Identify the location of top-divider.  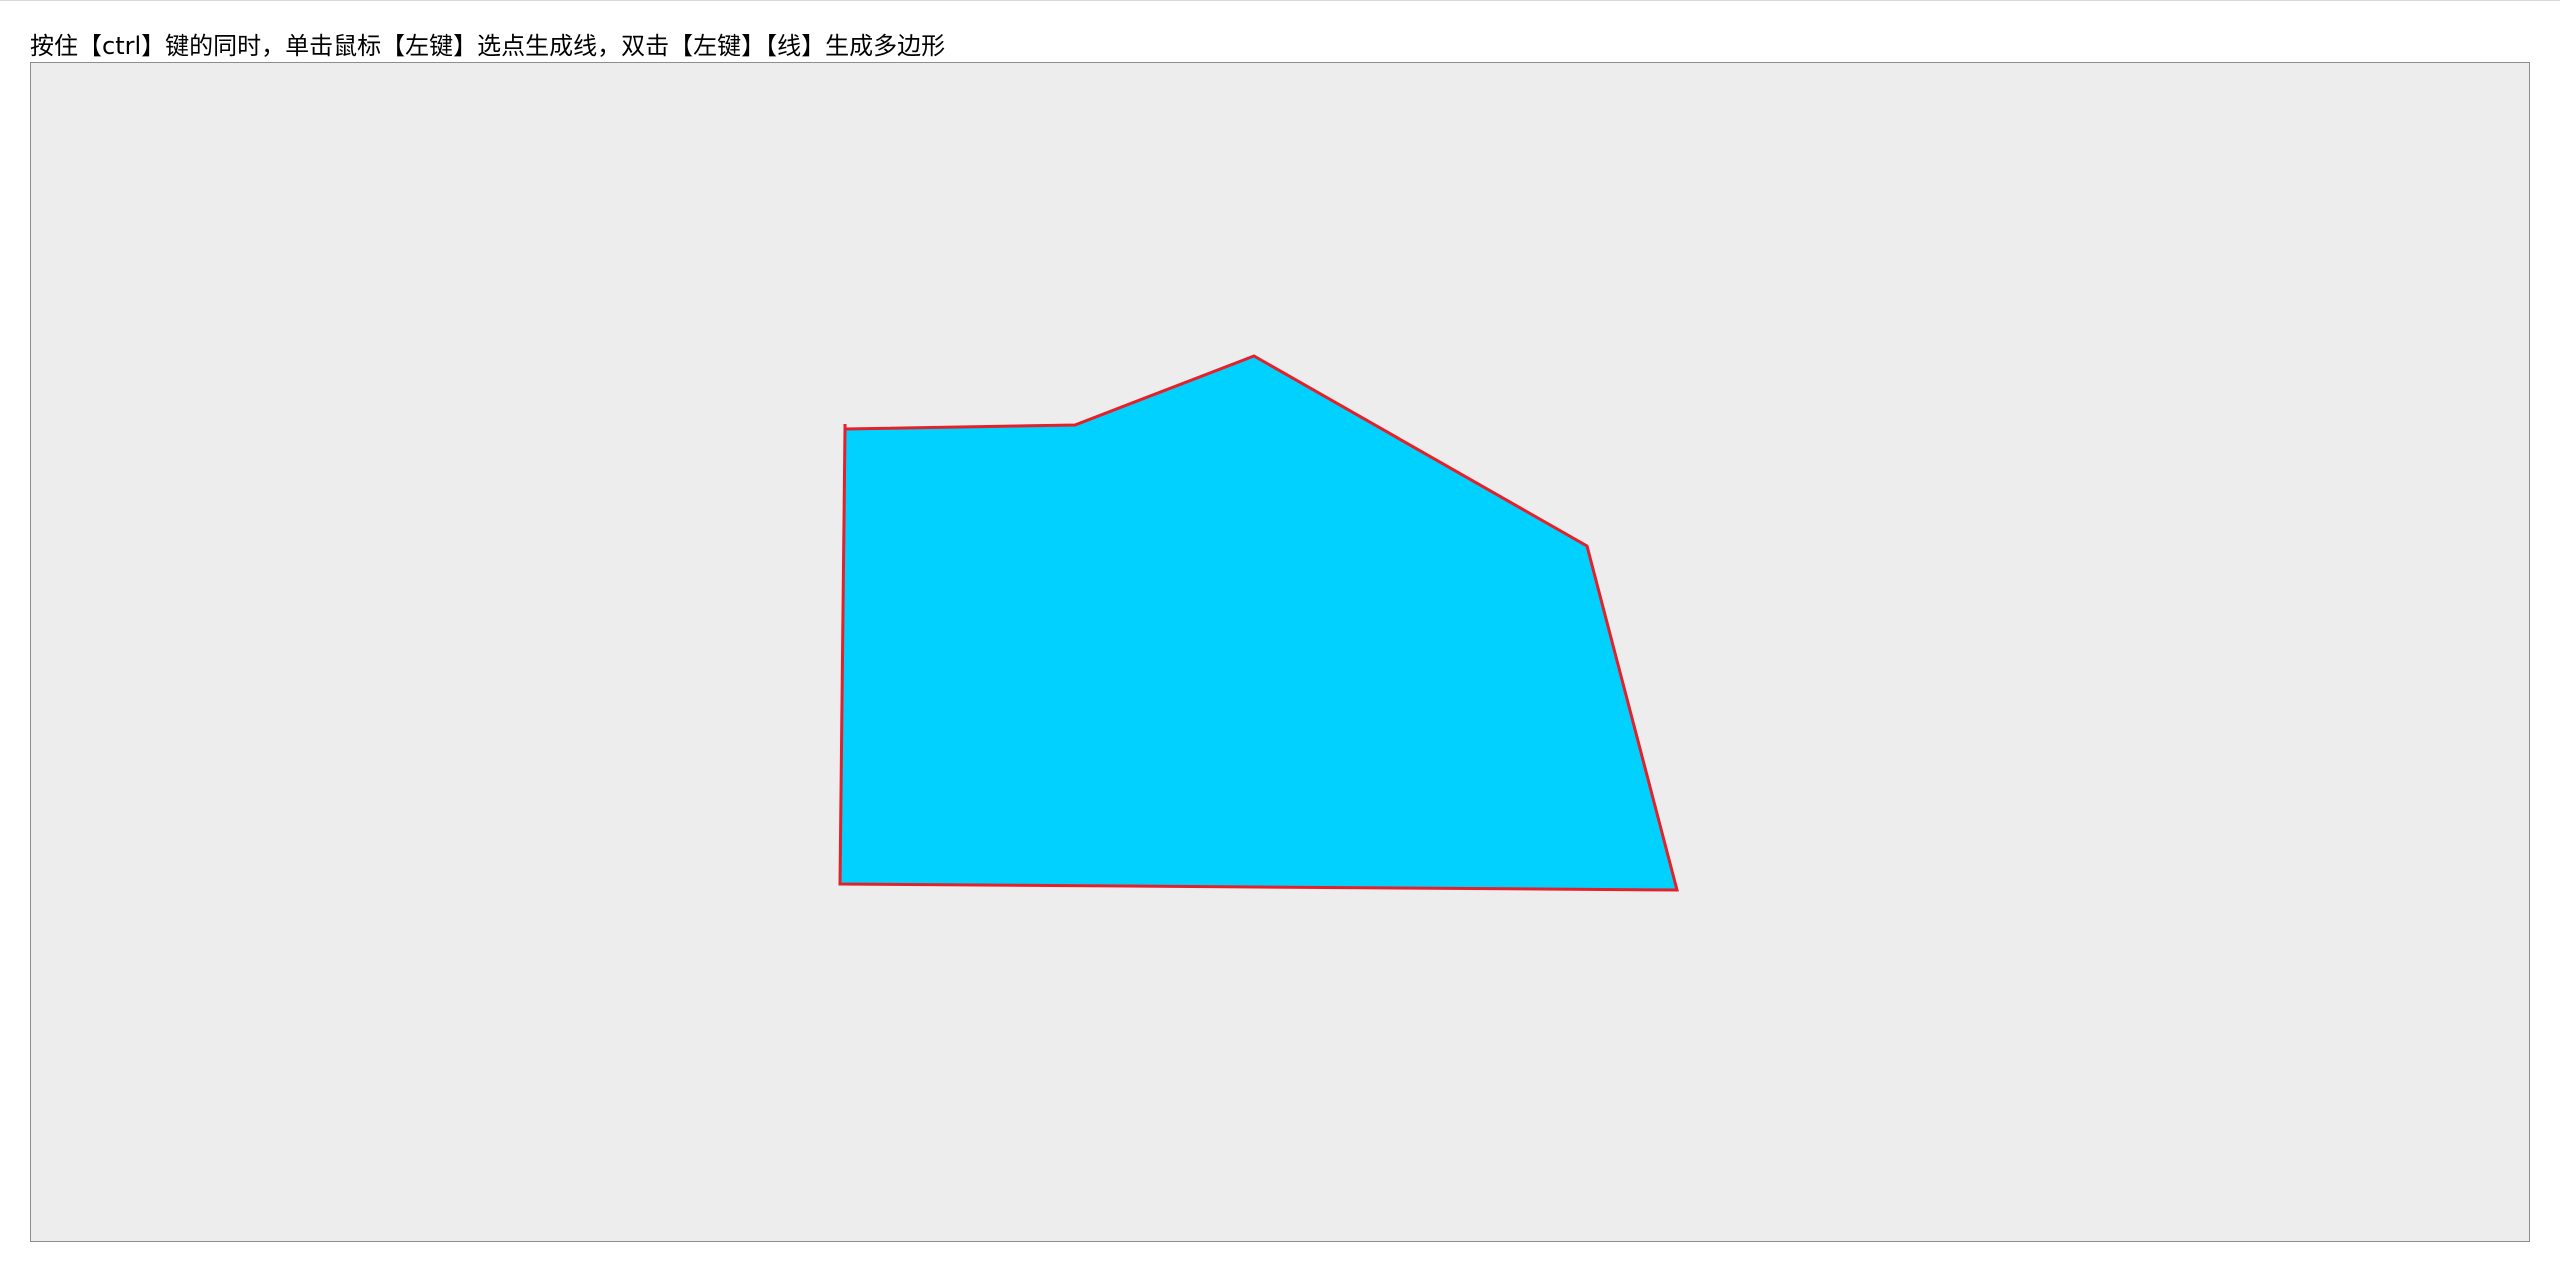
(1280, 0).